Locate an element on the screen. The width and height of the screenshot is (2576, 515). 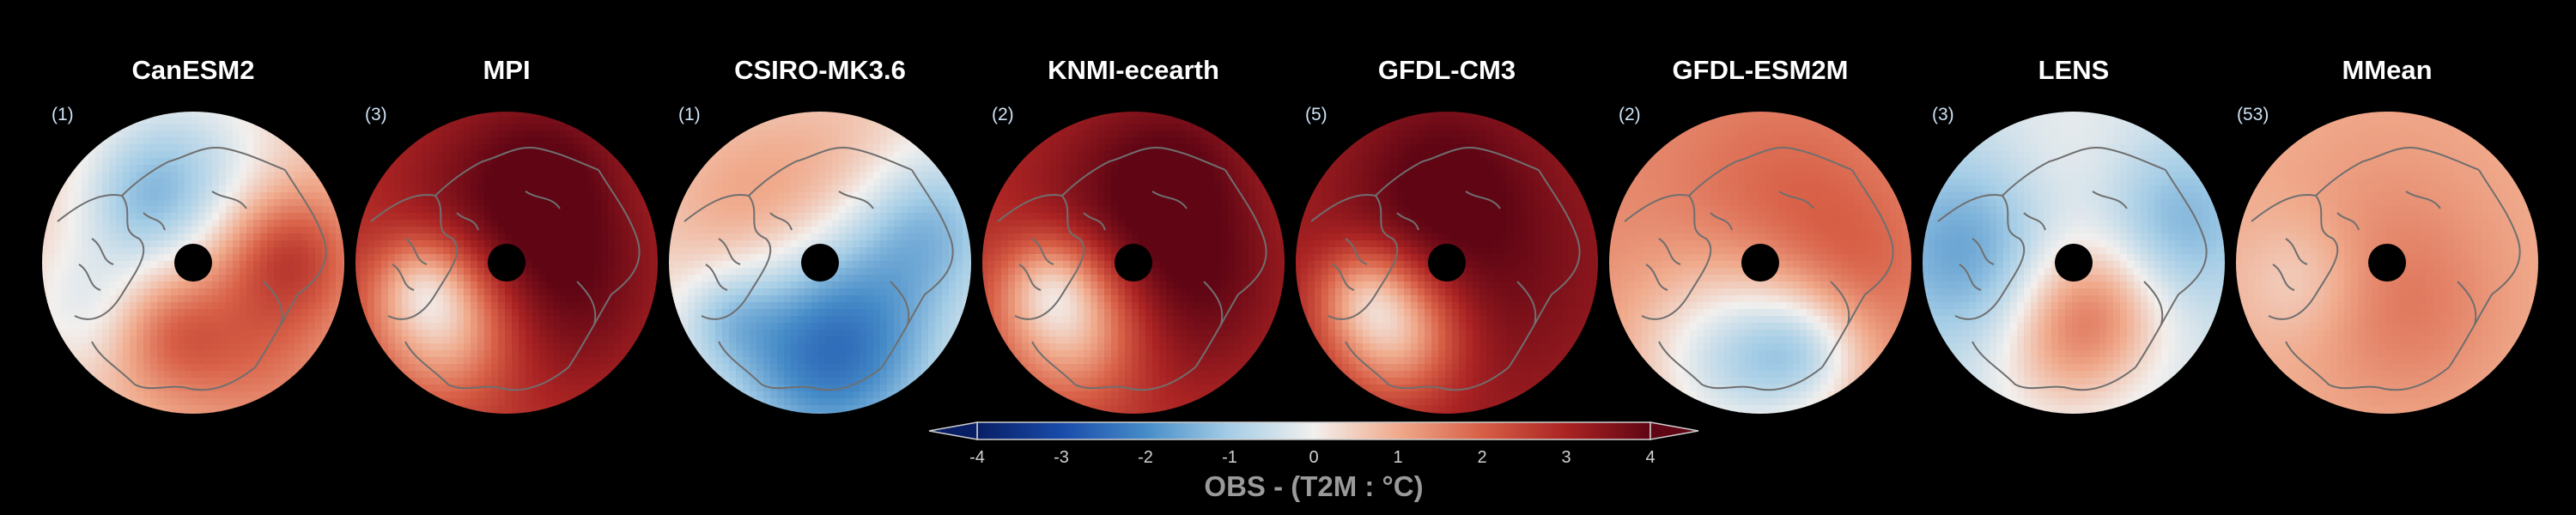
polar-map-csiro is located at coordinates (820, 263).